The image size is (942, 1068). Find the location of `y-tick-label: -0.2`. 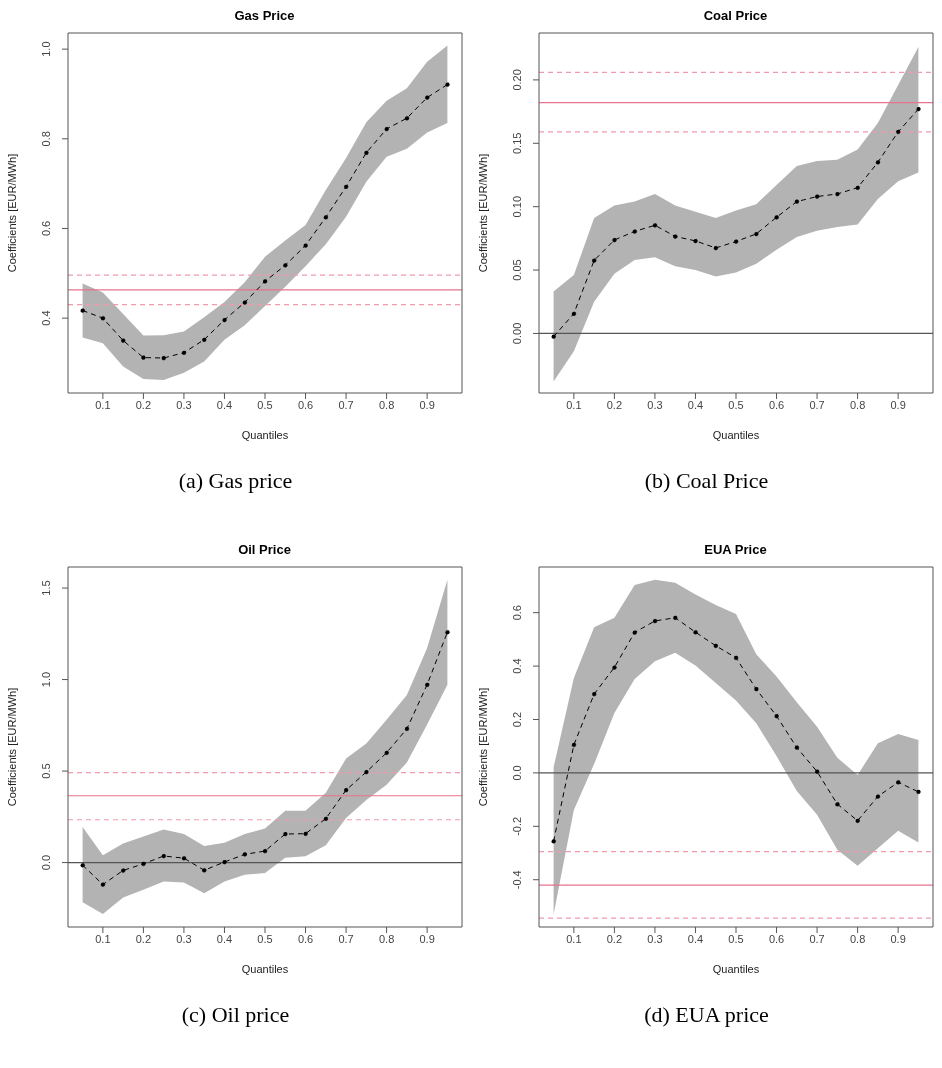

y-tick-label: -0.2 is located at coordinates (517, 826).